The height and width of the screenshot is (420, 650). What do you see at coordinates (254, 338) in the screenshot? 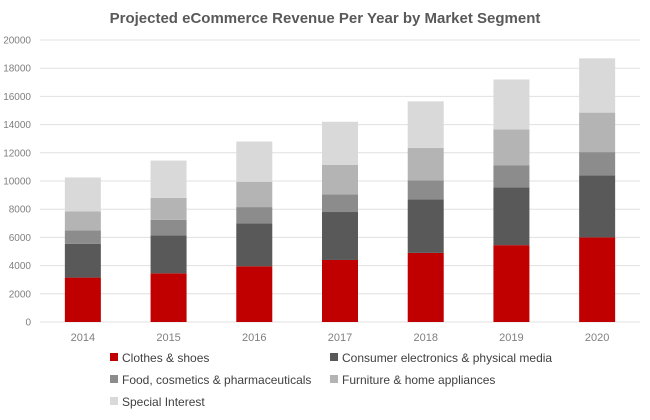
I see `x-tick-label: 2016` at bounding box center [254, 338].